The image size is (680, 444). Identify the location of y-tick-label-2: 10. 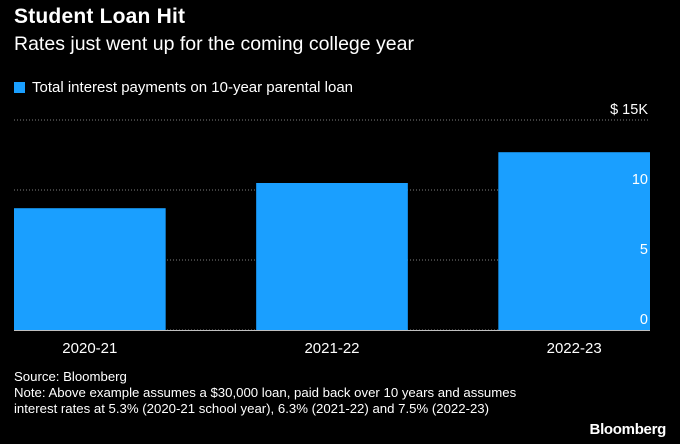
(640, 180).